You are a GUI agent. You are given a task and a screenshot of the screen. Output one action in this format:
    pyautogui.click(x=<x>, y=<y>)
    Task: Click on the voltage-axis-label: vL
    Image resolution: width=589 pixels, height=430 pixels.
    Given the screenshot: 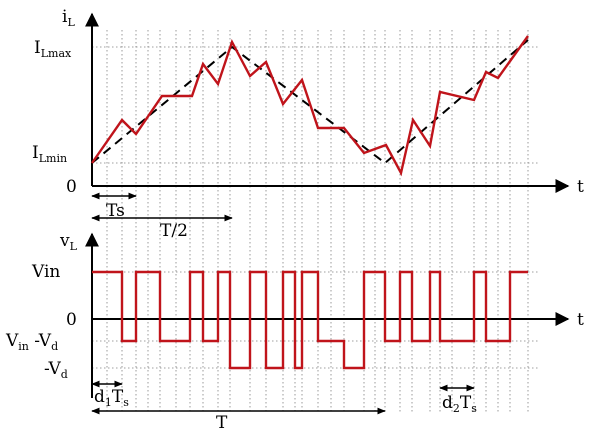 What is the action you would take?
    pyautogui.click(x=68, y=242)
    